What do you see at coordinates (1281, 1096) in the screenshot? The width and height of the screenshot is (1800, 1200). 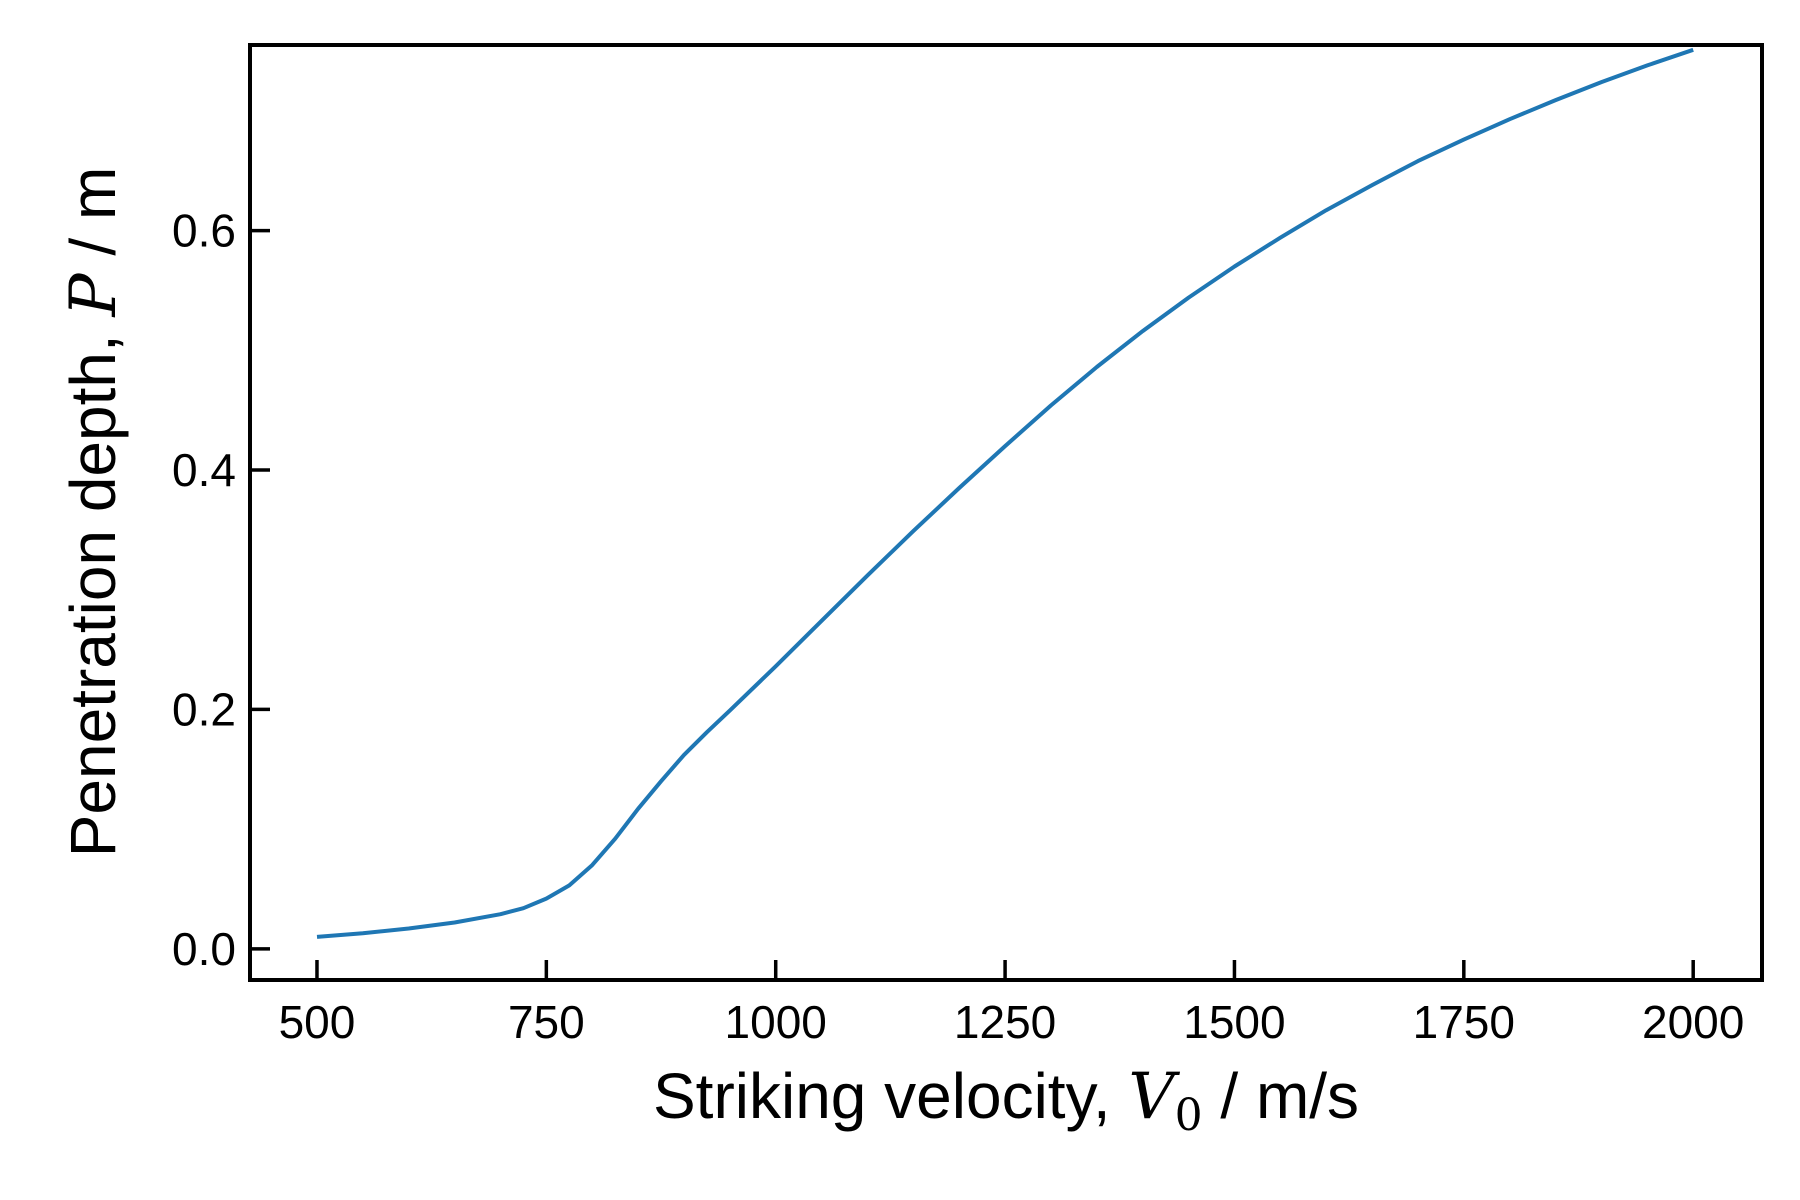 I see `x-axis-label-suffix: / m/s` at bounding box center [1281, 1096].